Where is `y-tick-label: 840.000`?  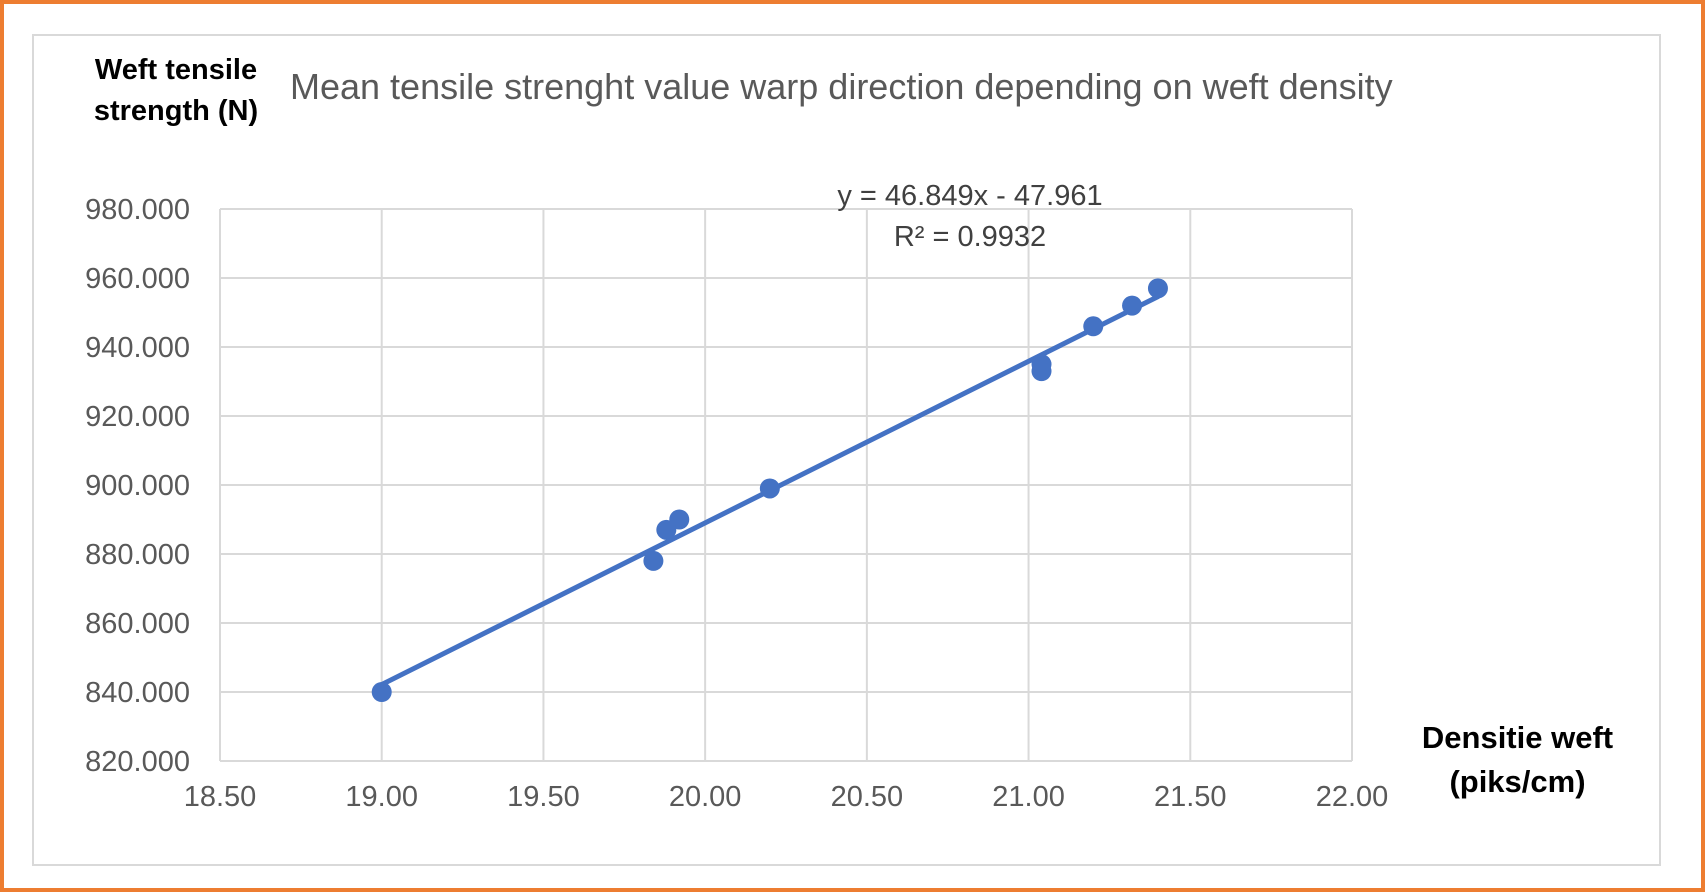 y-tick-label: 840.000 is located at coordinates (137, 693).